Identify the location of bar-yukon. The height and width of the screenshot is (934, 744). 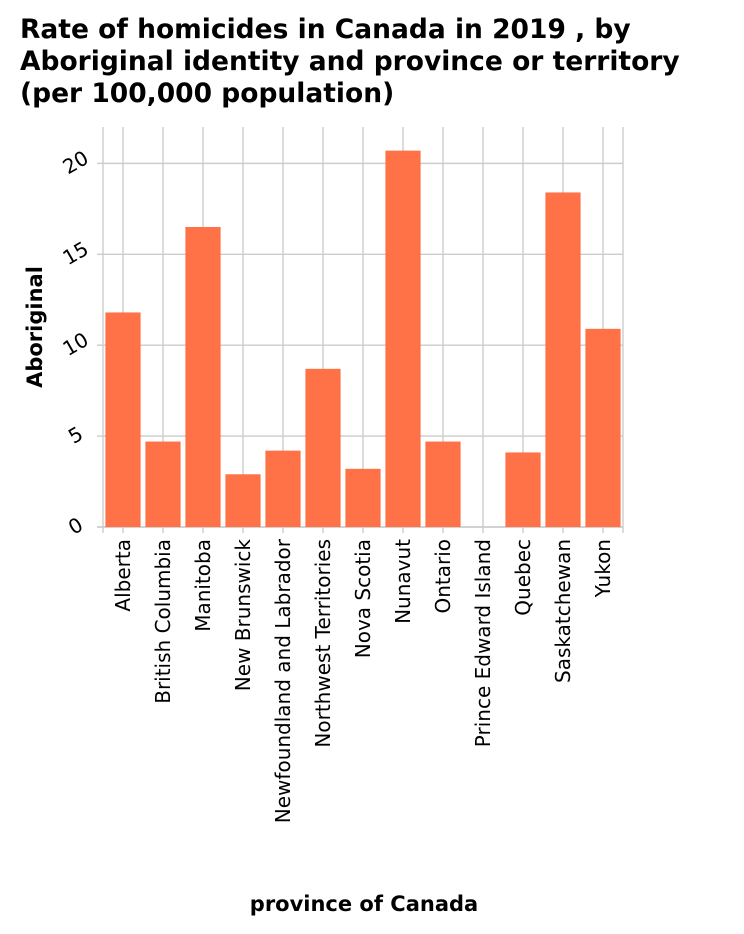
(603, 427).